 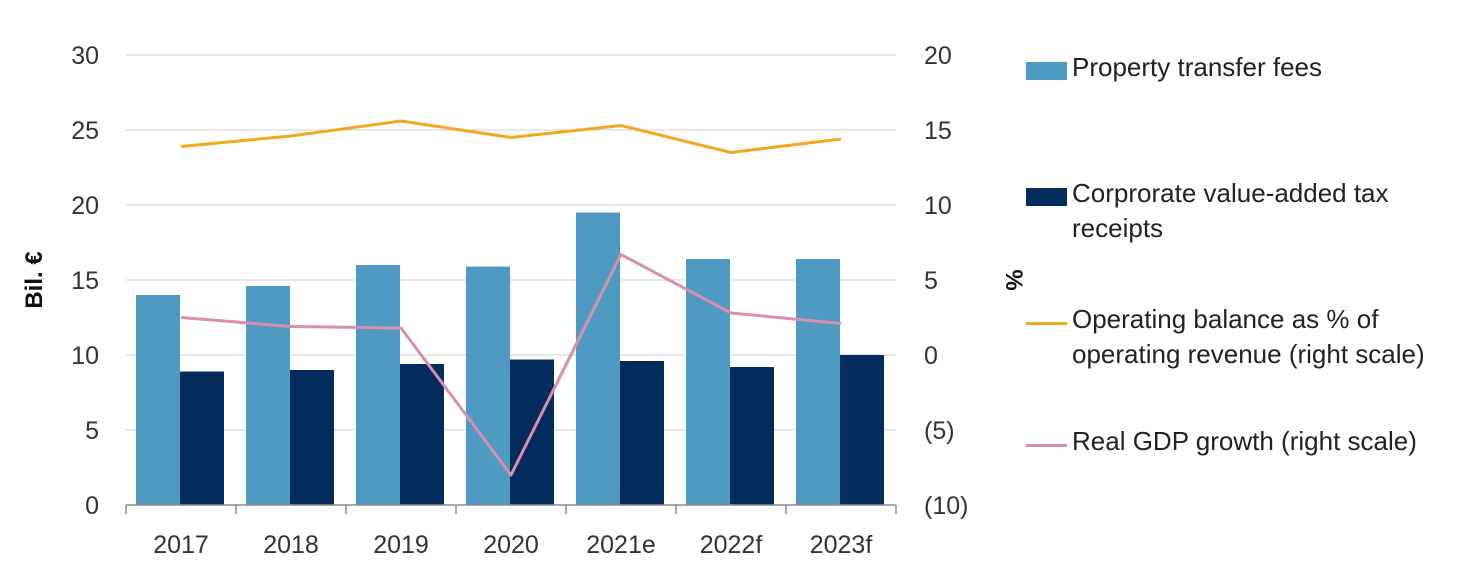 What do you see at coordinates (85, 281) in the screenshot?
I see `y-tick-label: 15` at bounding box center [85, 281].